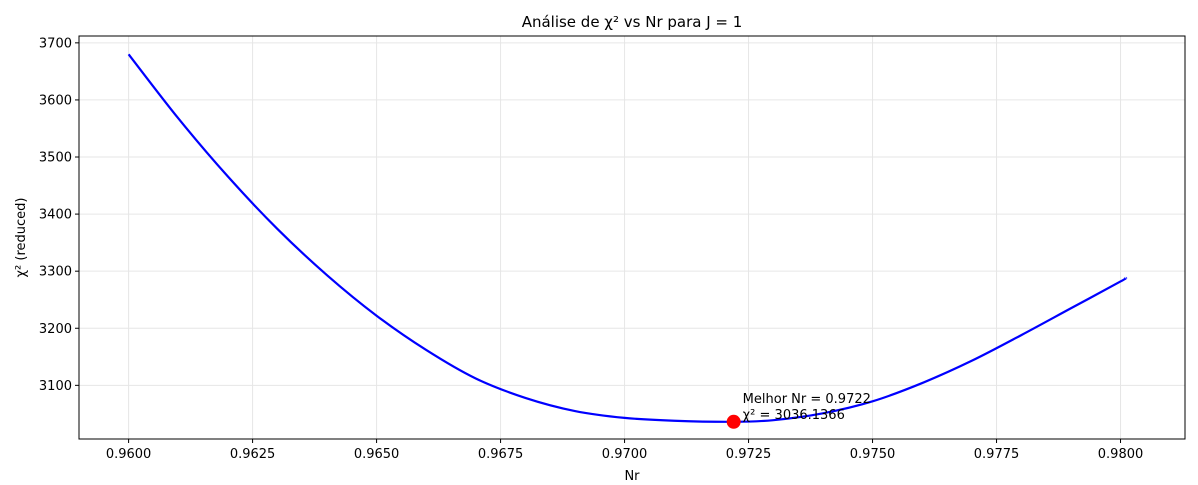 The height and width of the screenshot is (485, 1198). What do you see at coordinates (794, 415) in the screenshot?
I see `best-chi2-annotation: χ² = 3036.1366` at bounding box center [794, 415].